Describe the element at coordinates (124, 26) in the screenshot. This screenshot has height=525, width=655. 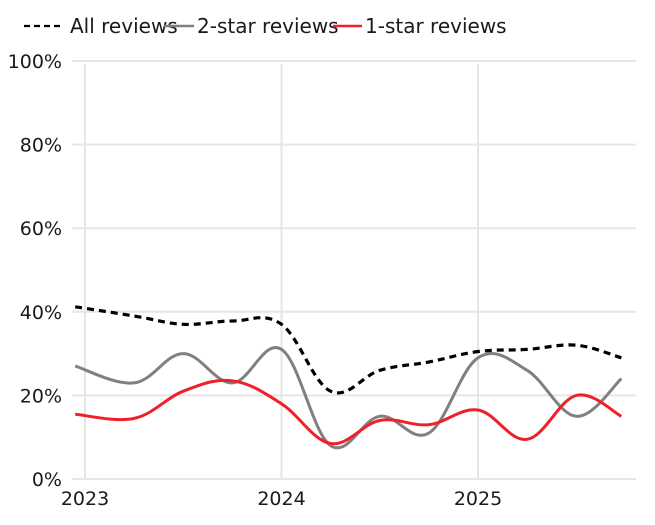
I see `legend-label: All reviews` at that location.